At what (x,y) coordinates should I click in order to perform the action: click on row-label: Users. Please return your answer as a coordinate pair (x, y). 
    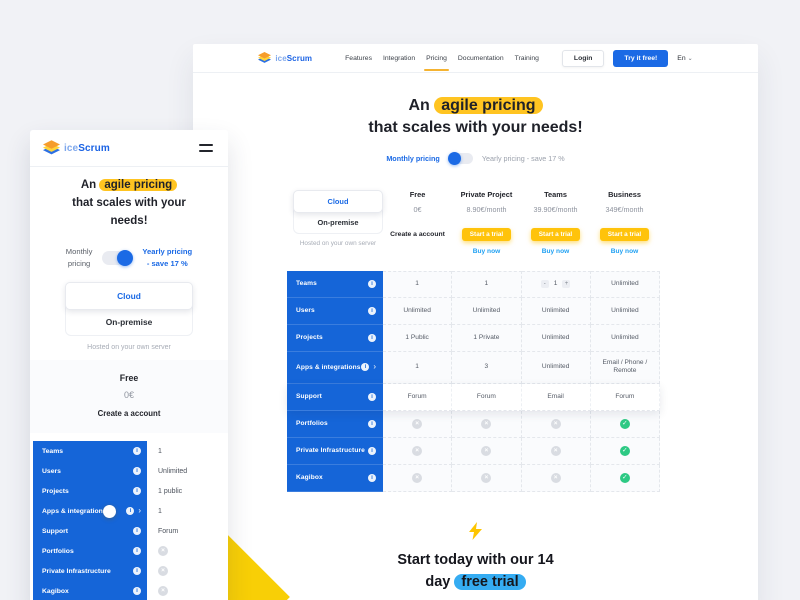
    Looking at the image, I should click on (51, 471).